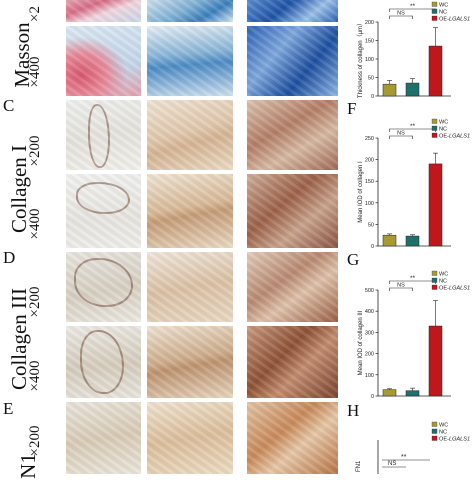 This screenshot has height=481, width=474. What do you see at coordinates (434, 424) in the screenshot?
I see `fn1-legend-wc-swatch` at bounding box center [434, 424].